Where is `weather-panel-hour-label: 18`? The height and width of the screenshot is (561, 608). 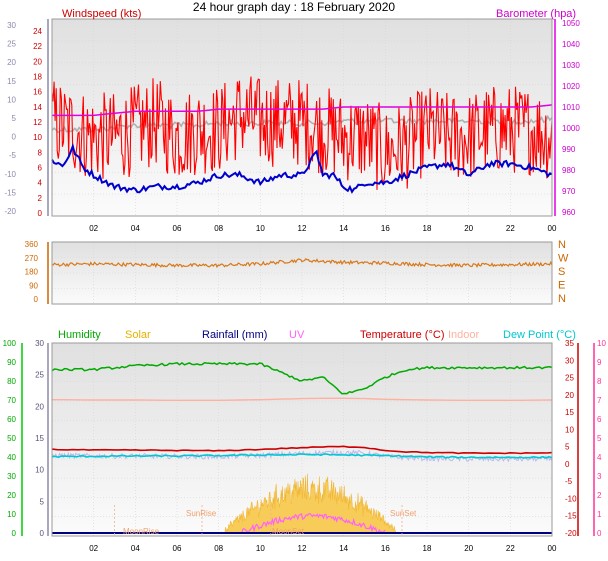
weather-panel-hour-label: 18 is located at coordinates (427, 548).